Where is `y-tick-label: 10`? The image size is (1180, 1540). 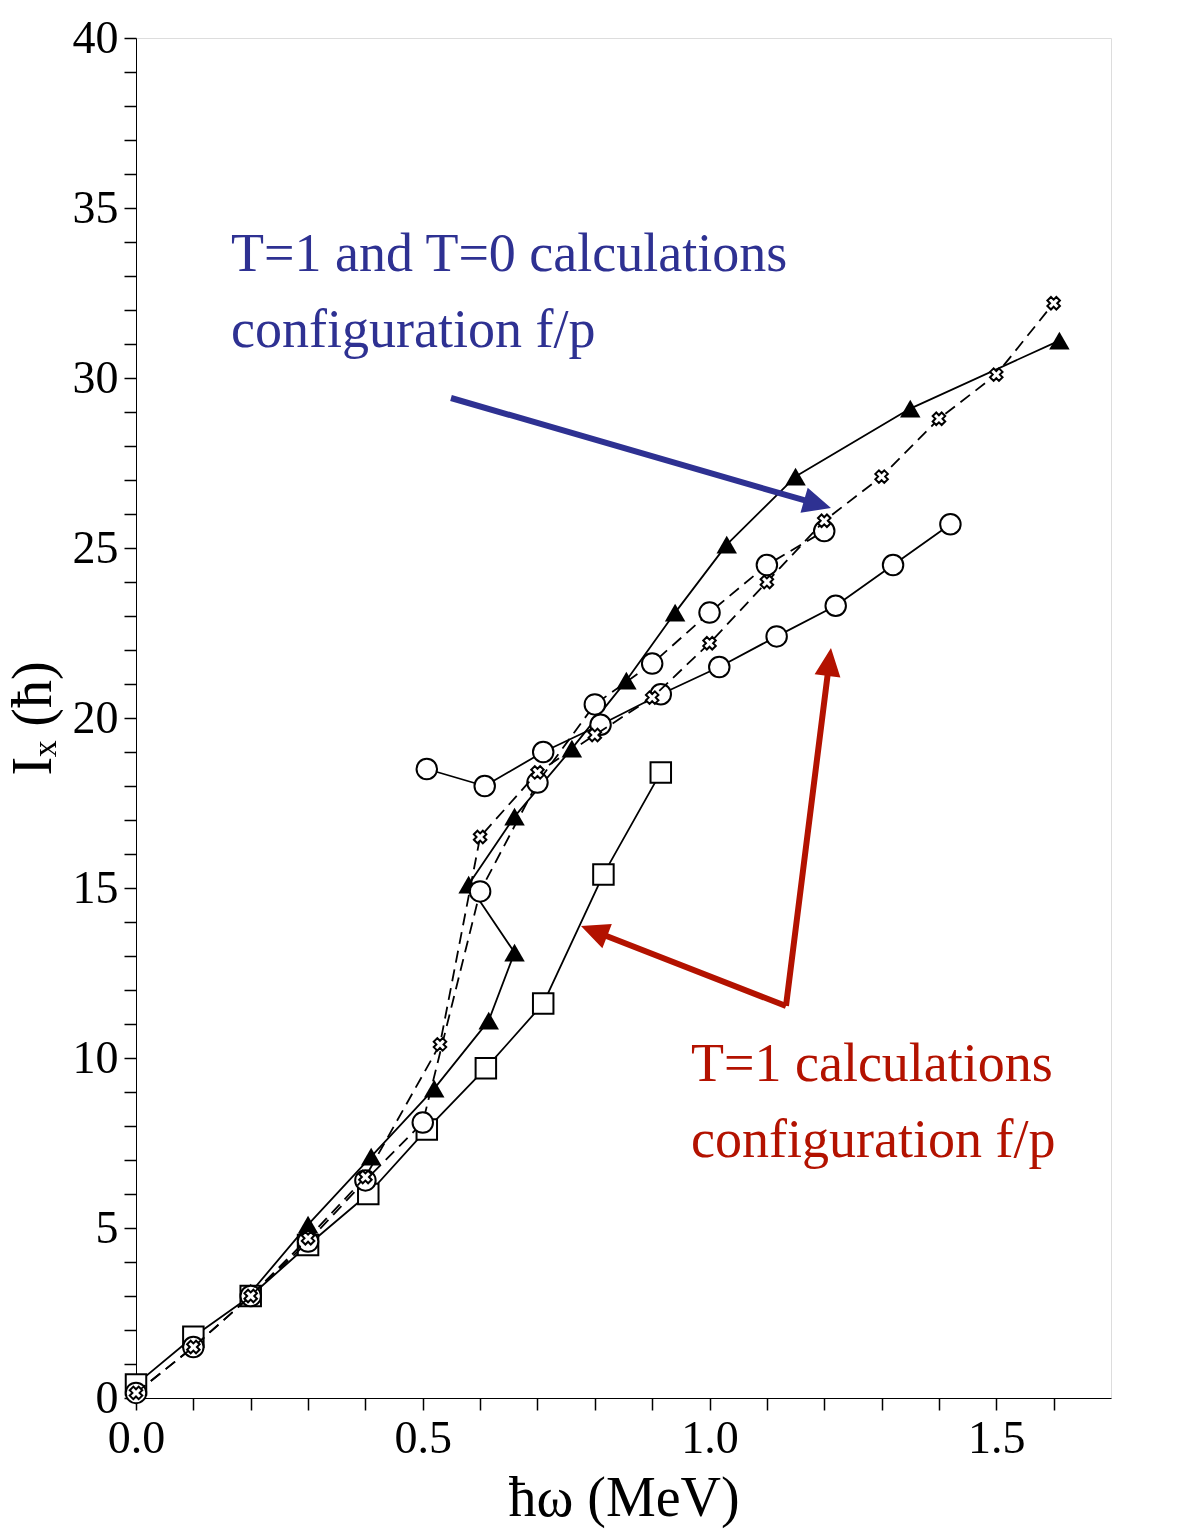
y-tick-label: 10 is located at coordinates (95, 1057).